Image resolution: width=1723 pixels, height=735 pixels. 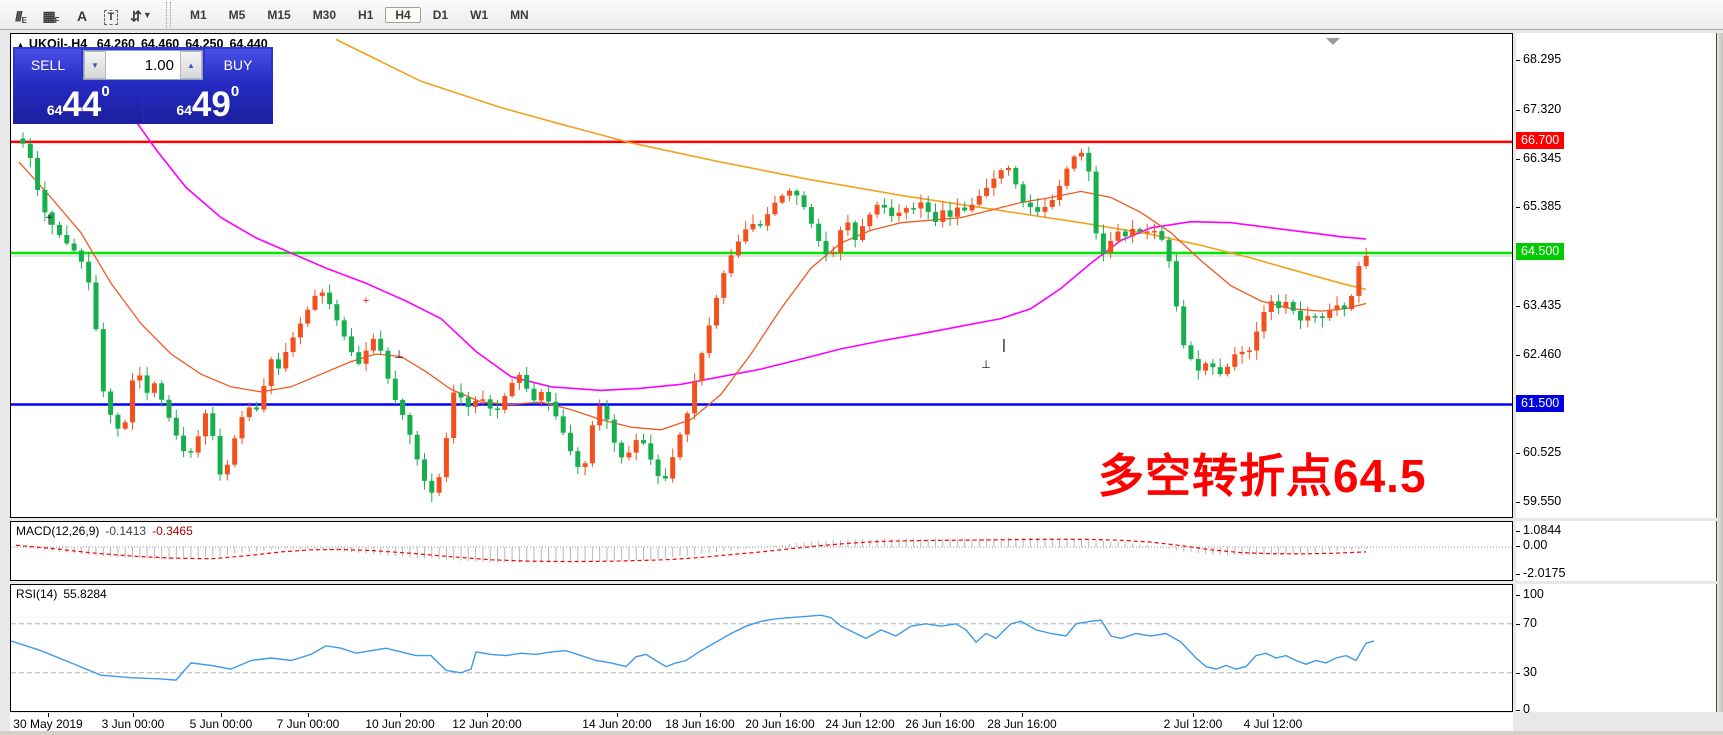 I want to click on price-tick: 68.295, so click(x=1538, y=59).